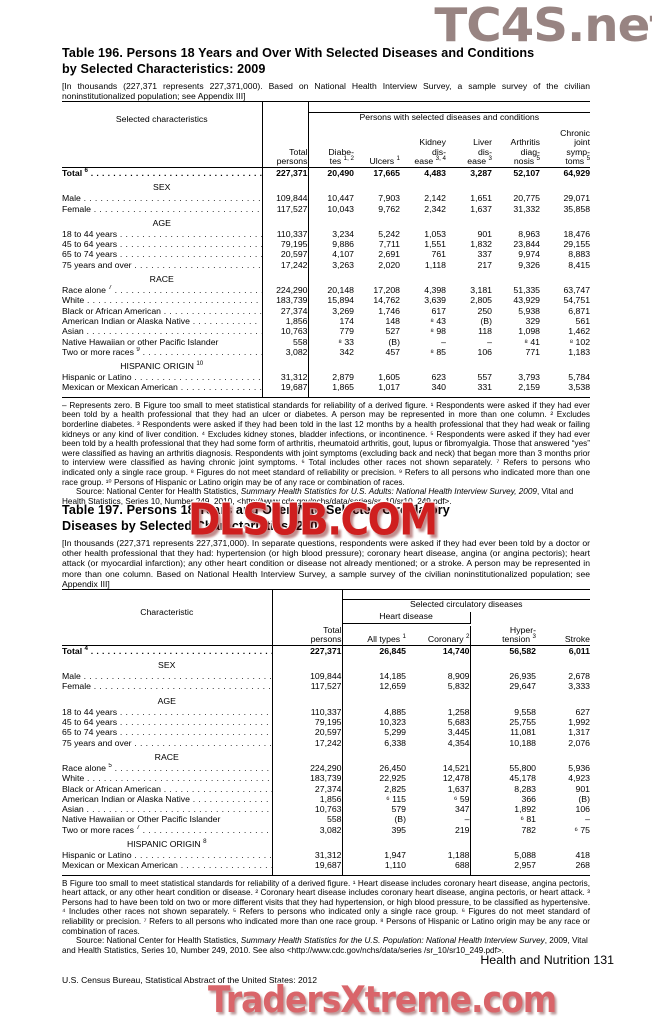  I want to click on cell-value: 2,076, so click(579, 742).